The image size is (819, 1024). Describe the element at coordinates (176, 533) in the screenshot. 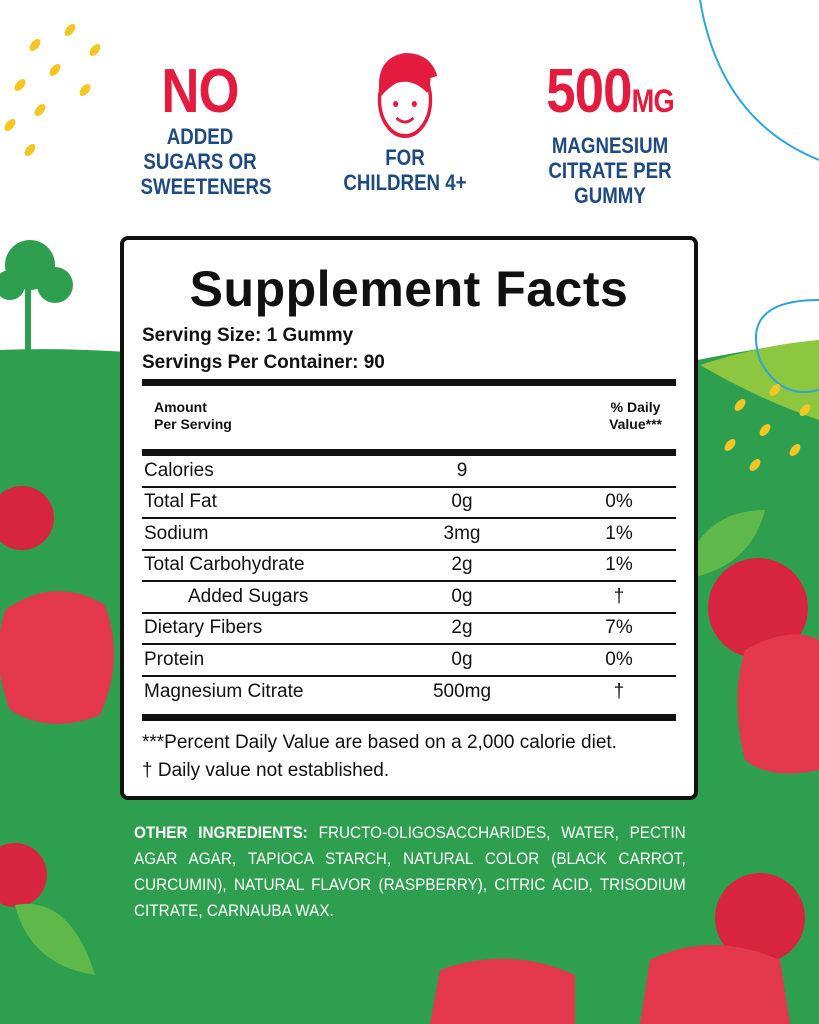

I see `nutrient-name: Sodium` at that location.